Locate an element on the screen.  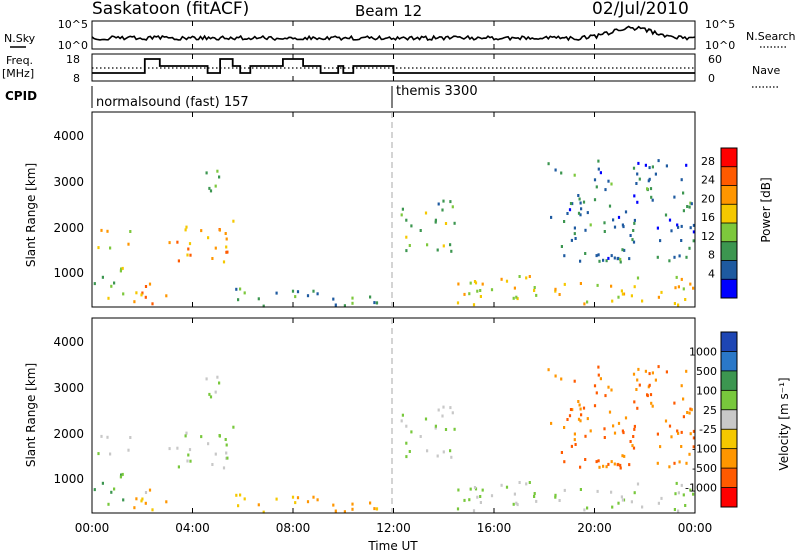
velocity-ytick: 4000 is located at coordinates (68, 342).